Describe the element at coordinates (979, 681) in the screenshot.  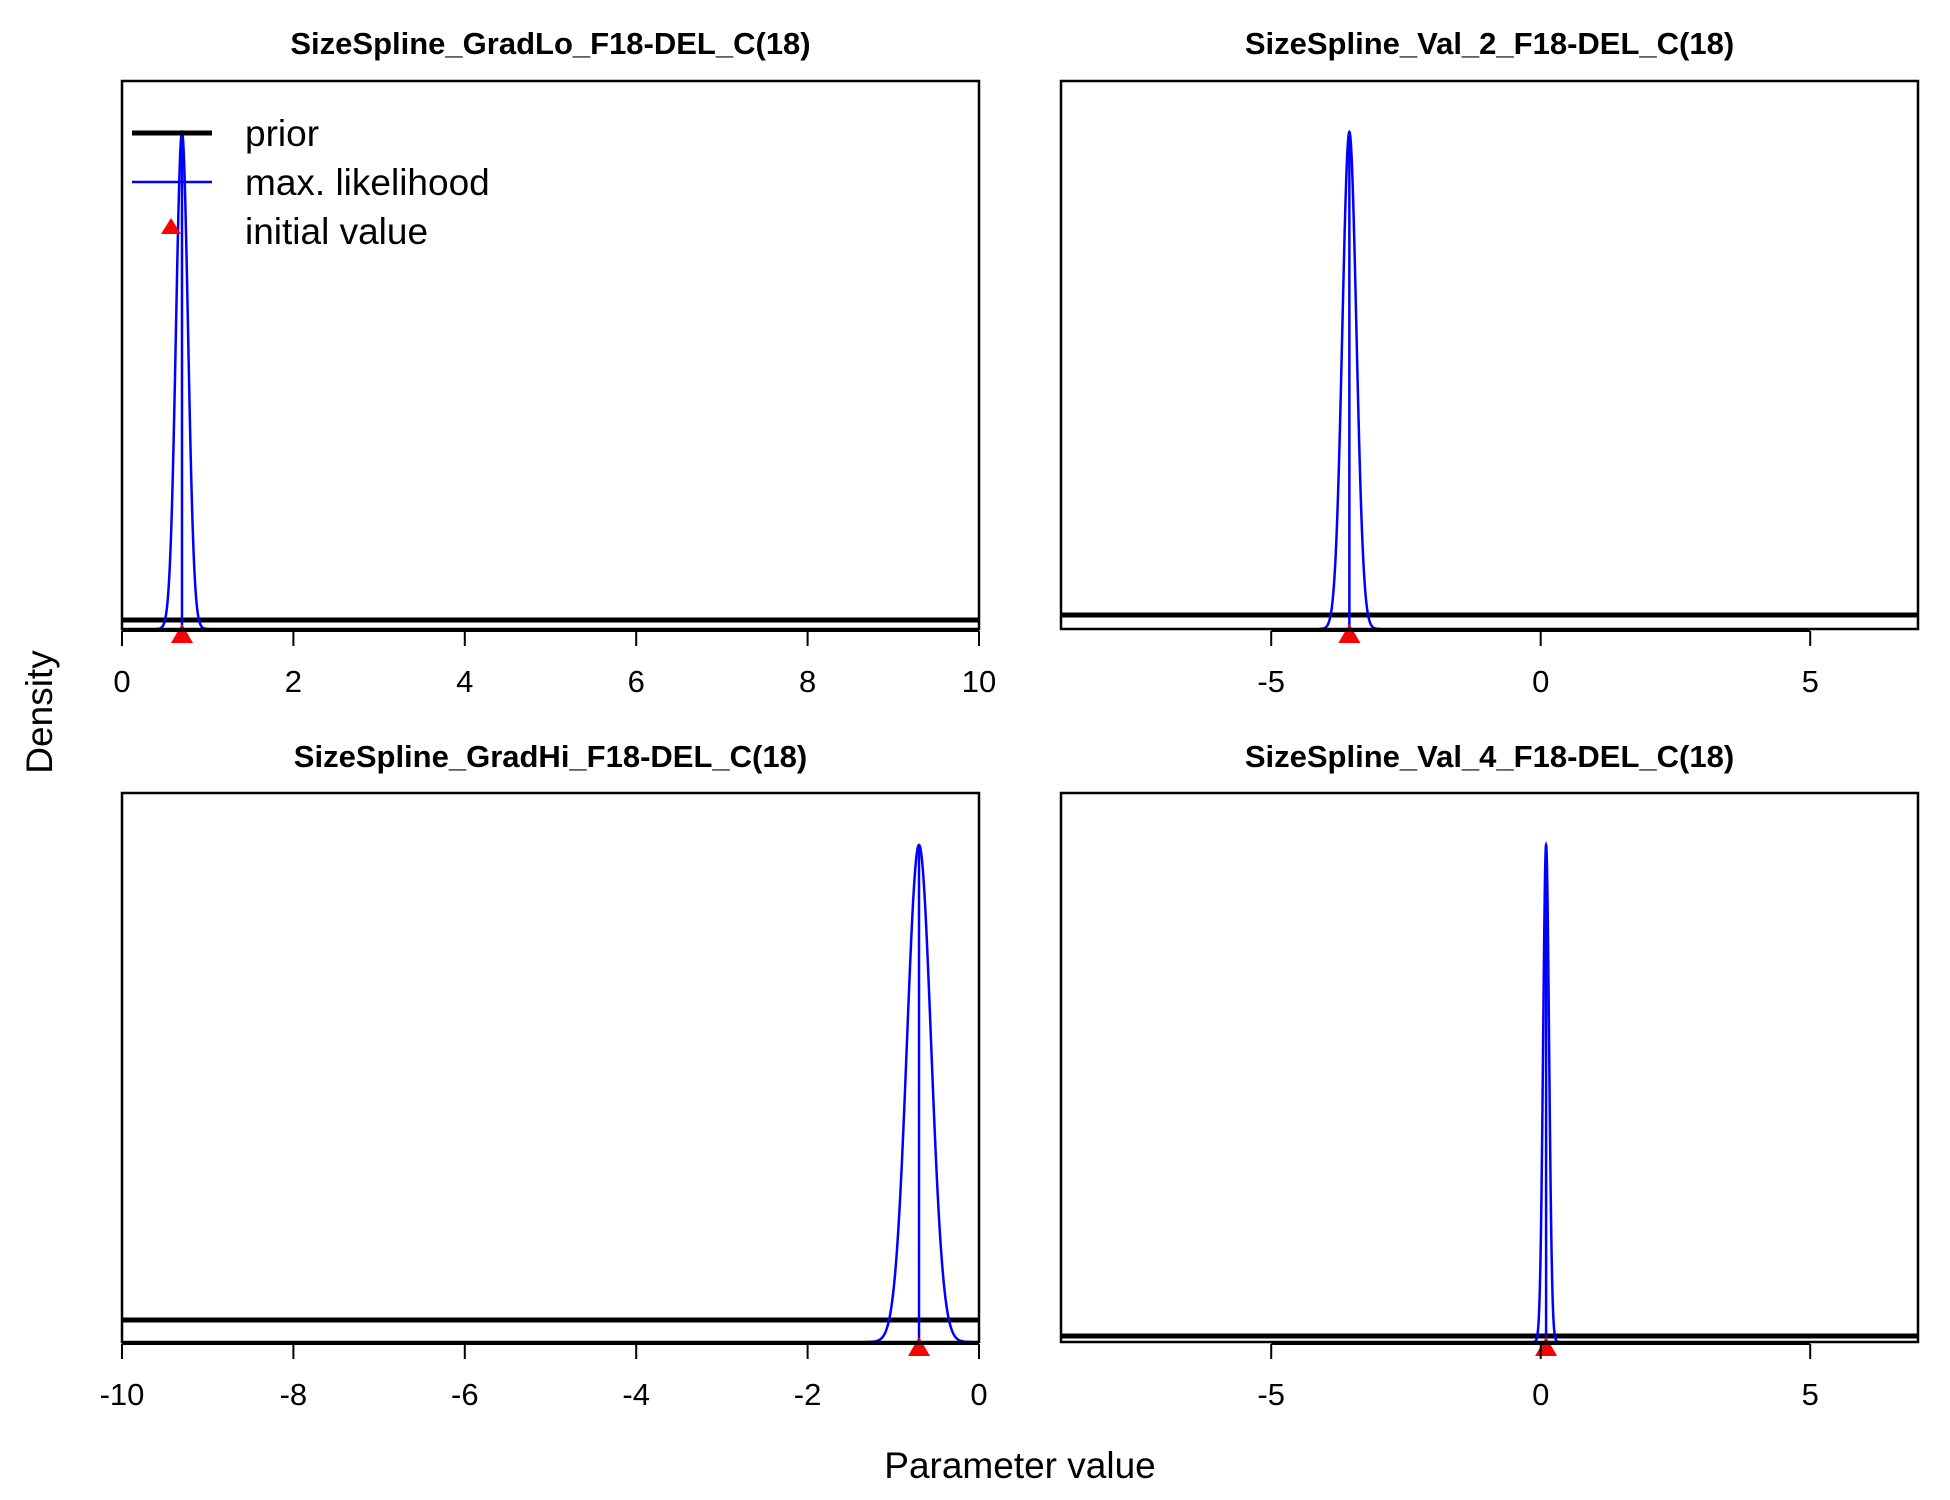
I see `x-tick-label: 10` at that location.